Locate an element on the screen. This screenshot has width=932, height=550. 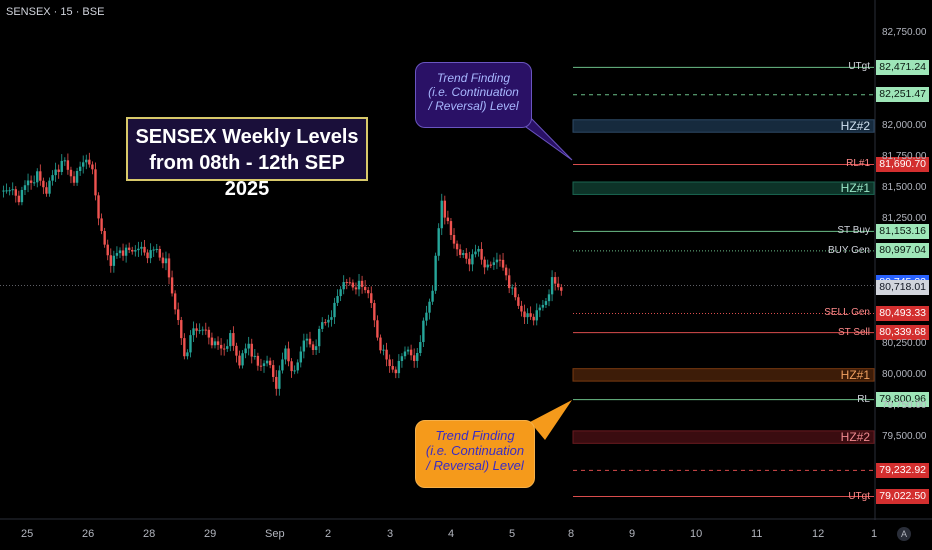
x-tick-2: 28 is located at coordinates (149, 534).